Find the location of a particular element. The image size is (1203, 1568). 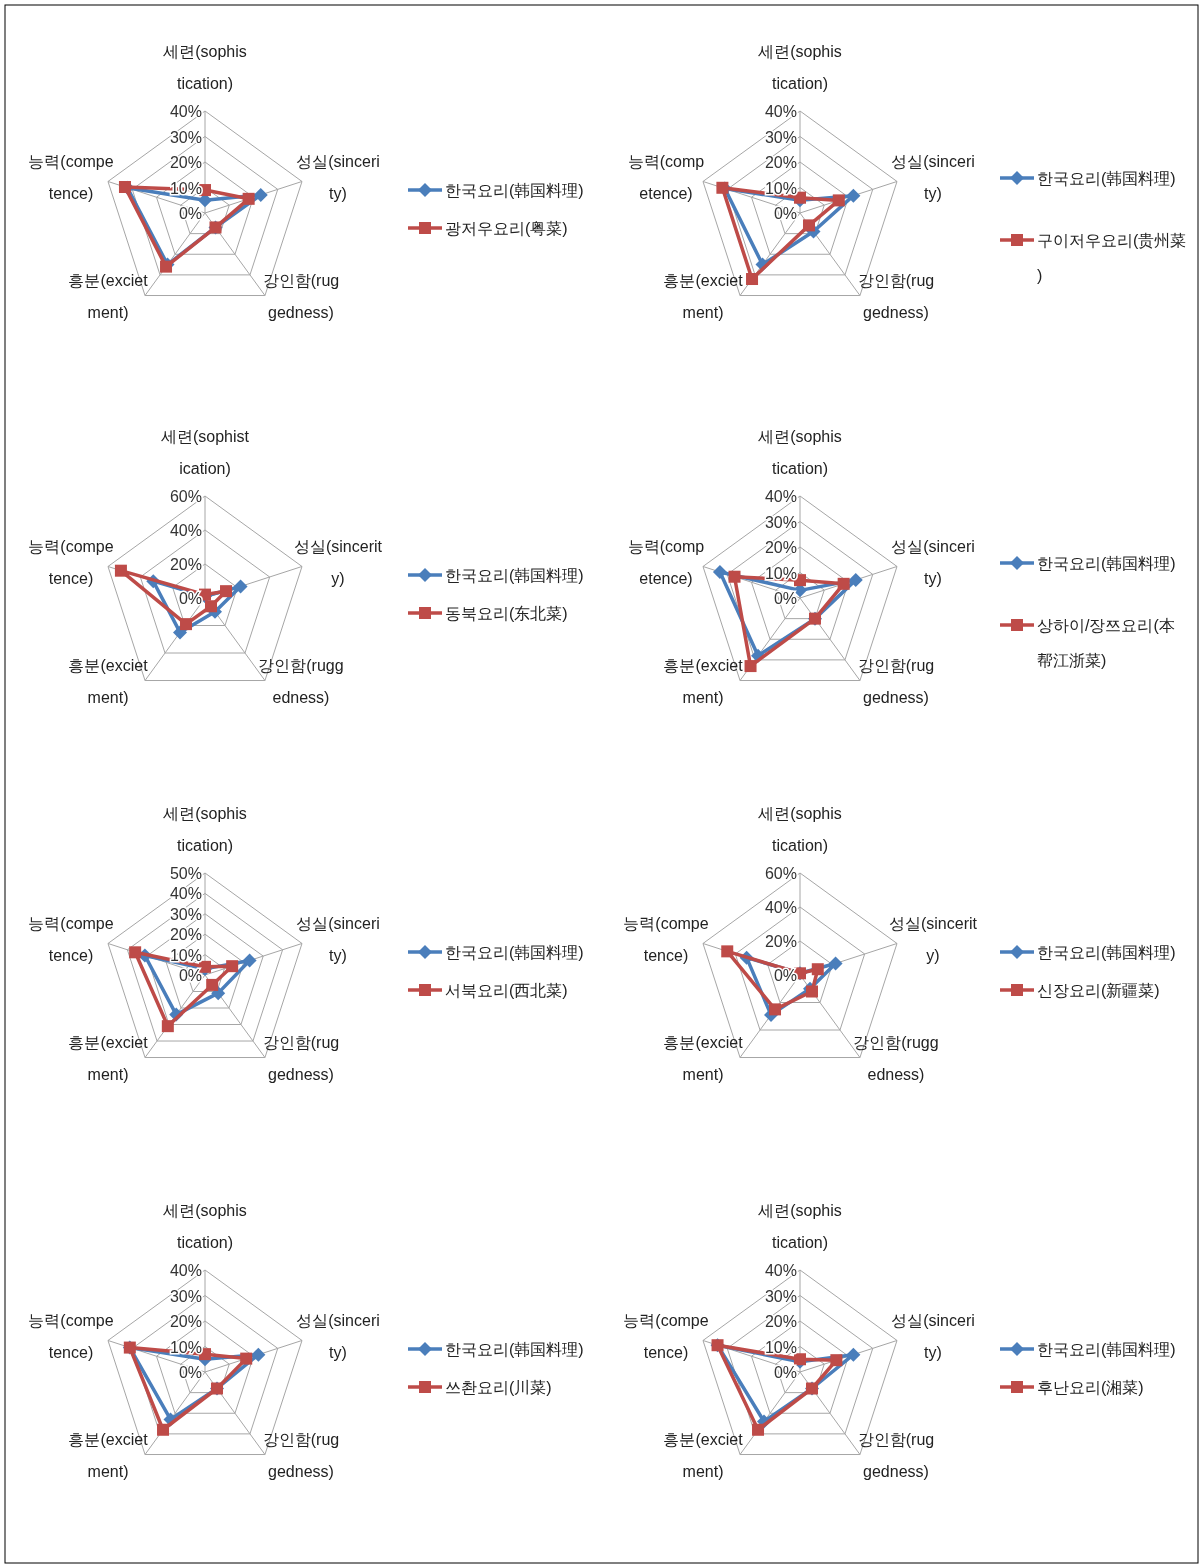

y-tick-label: 50% is located at coordinates (185, 873).